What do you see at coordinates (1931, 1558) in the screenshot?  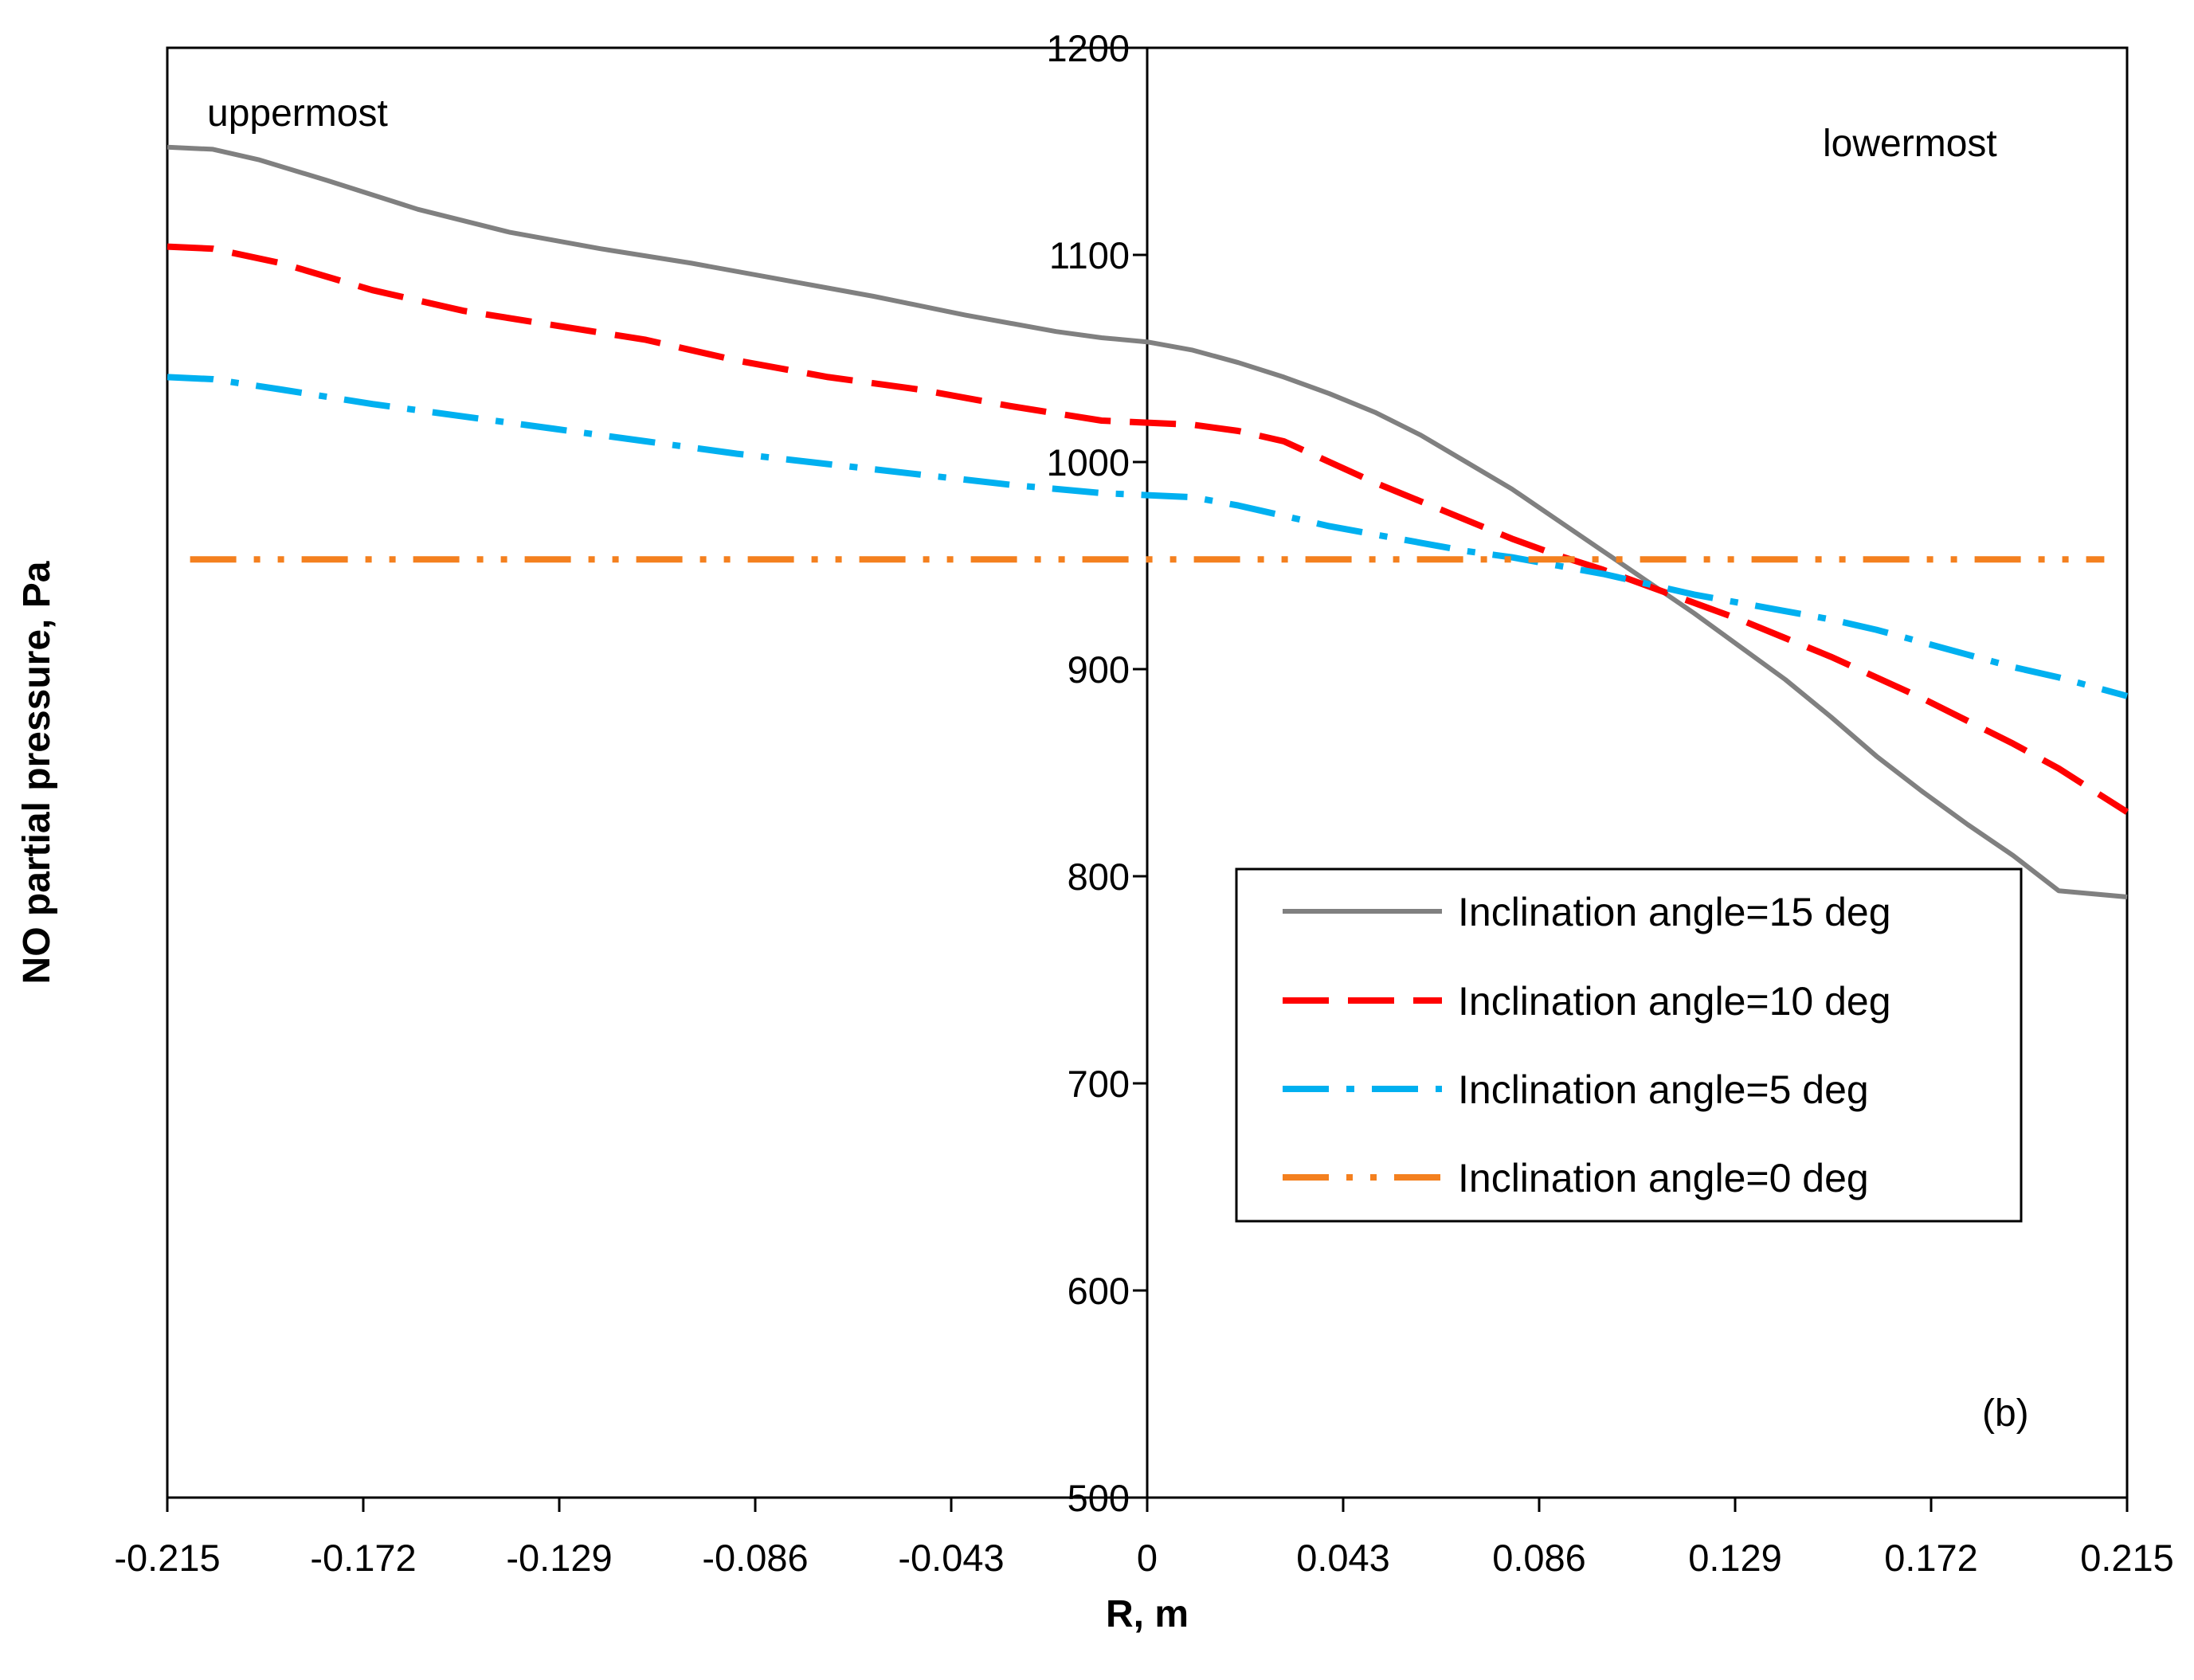 I see `x-tick-label: 0.172` at bounding box center [1931, 1558].